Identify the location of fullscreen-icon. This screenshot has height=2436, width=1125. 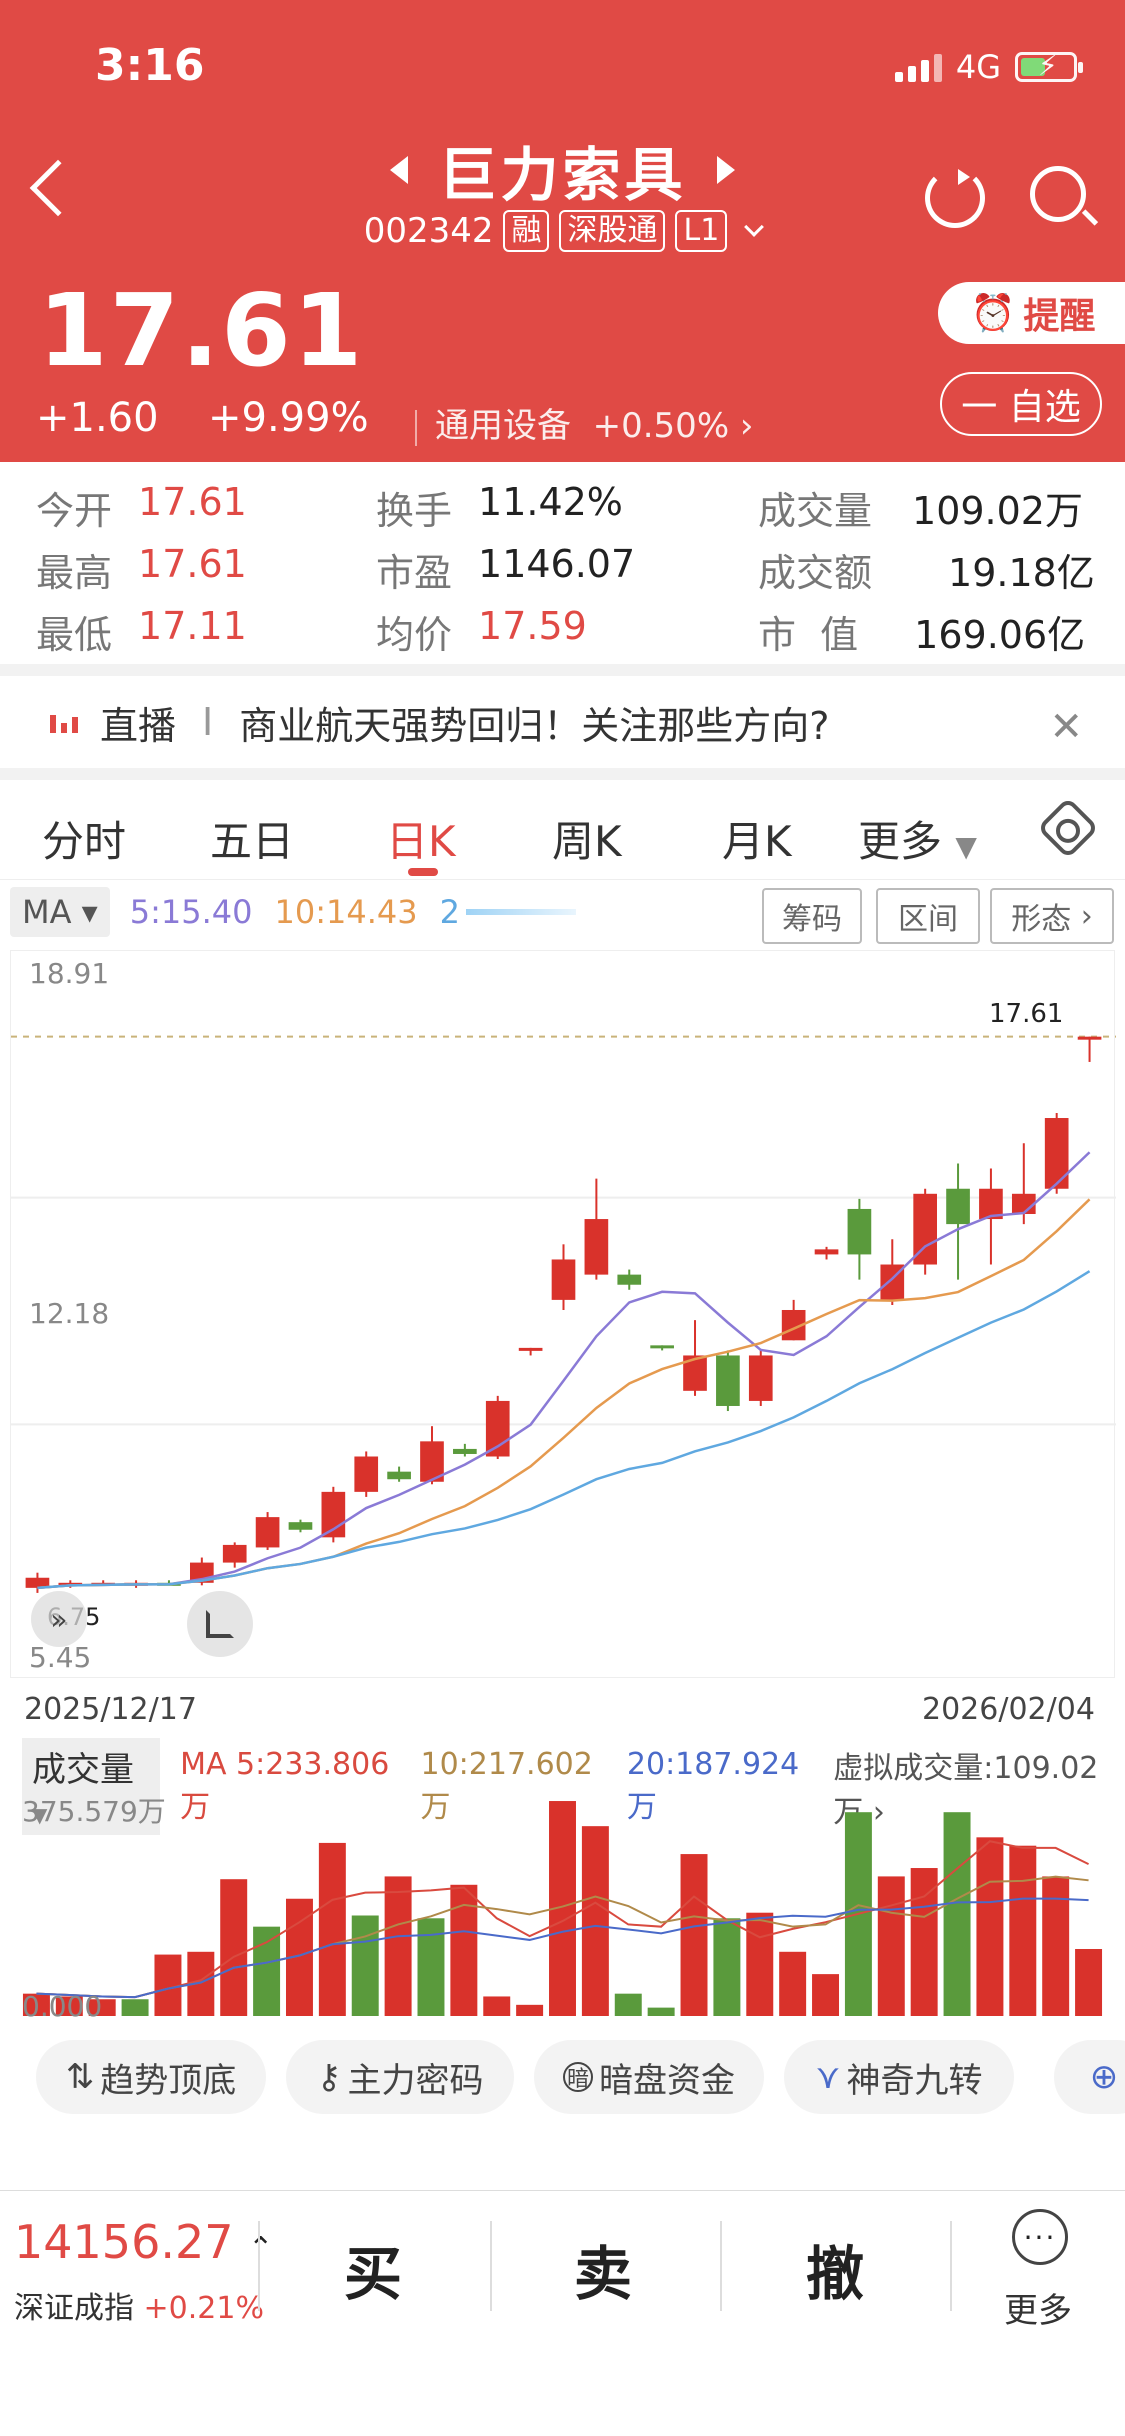
(220, 1624).